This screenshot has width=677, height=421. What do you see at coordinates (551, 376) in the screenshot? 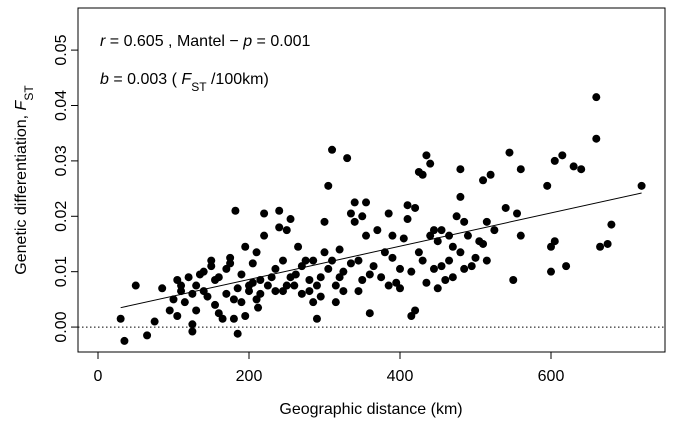
I see `x-tick-label: 600` at bounding box center [551, 376].